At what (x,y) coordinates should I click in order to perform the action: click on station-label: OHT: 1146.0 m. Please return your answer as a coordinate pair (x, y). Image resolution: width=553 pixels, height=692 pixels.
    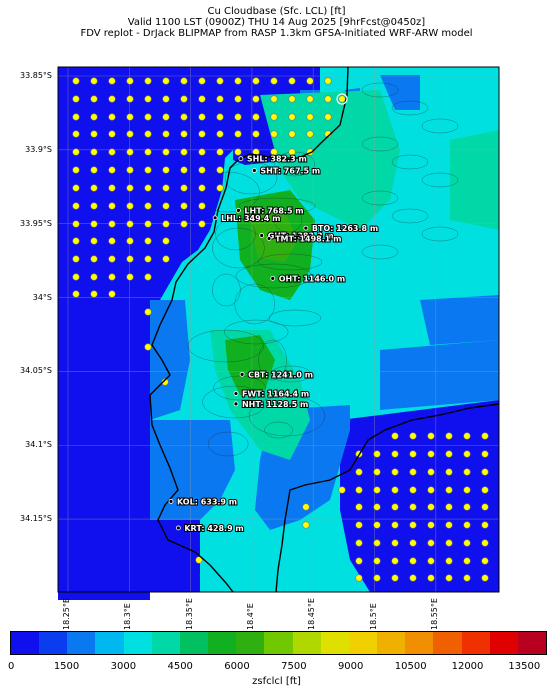
    Looking at the image, I should click on (312, 278).